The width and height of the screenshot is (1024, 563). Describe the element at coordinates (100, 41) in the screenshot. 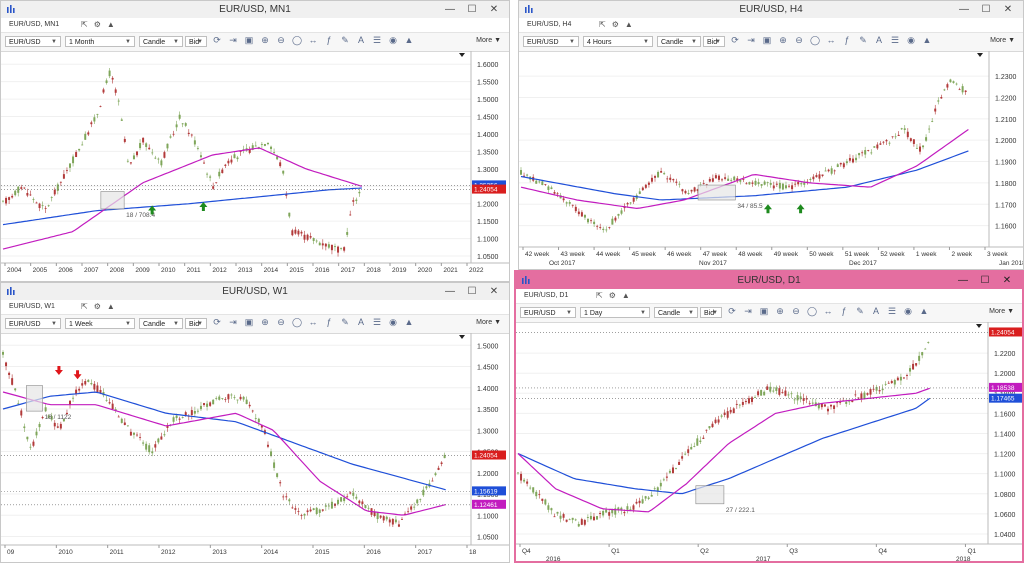

I see `timeframe-select: 1 Month ▼` at that location.